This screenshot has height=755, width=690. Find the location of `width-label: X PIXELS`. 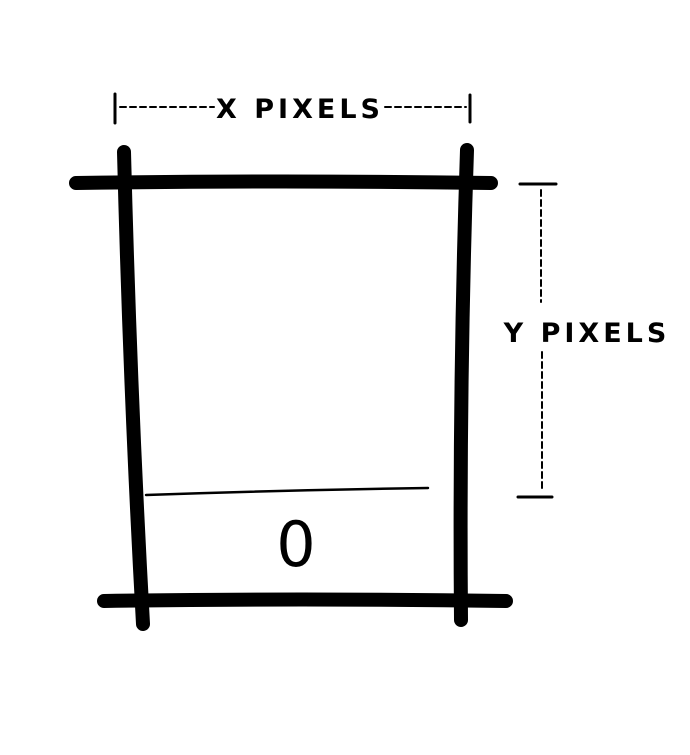

width-label: X PIXELS is located at coordinates (300, 109).